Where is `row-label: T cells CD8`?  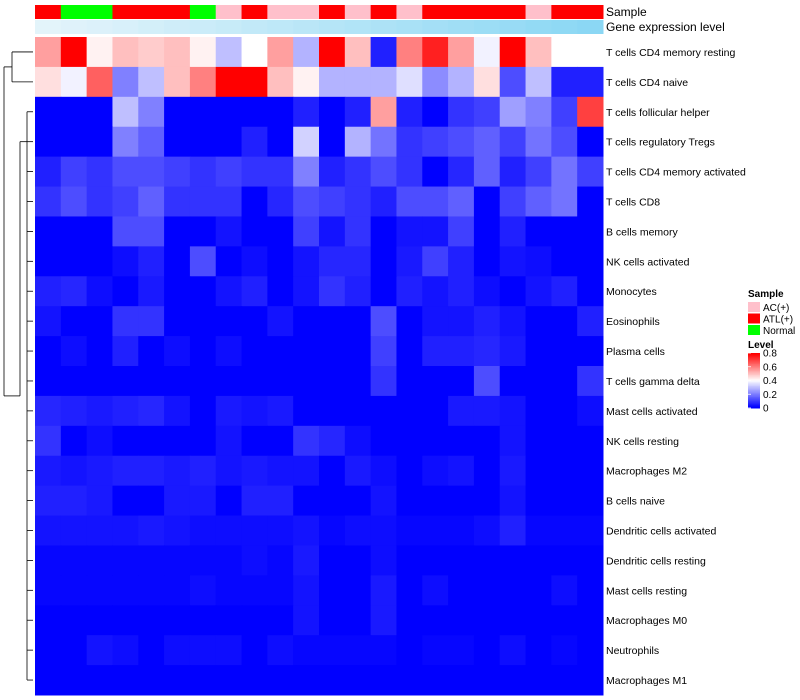 row-label: T cells CD8 is located at coordinates (633, 203).